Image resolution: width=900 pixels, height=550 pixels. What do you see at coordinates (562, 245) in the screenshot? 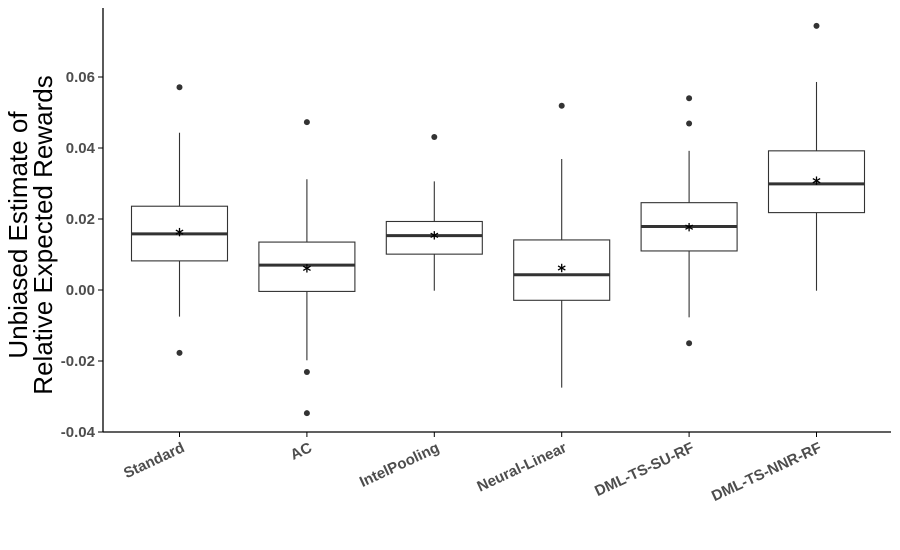
I see `box-Neural-Linear` at bounding box center [562, 245].